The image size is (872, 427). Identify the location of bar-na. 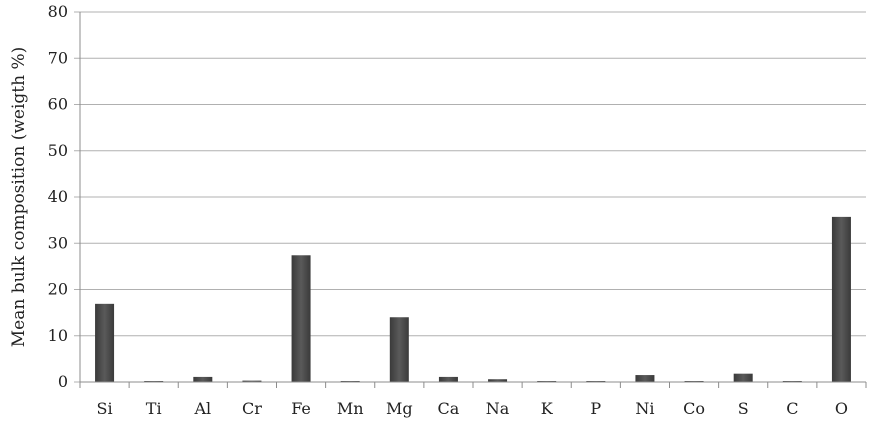
(498, 380).